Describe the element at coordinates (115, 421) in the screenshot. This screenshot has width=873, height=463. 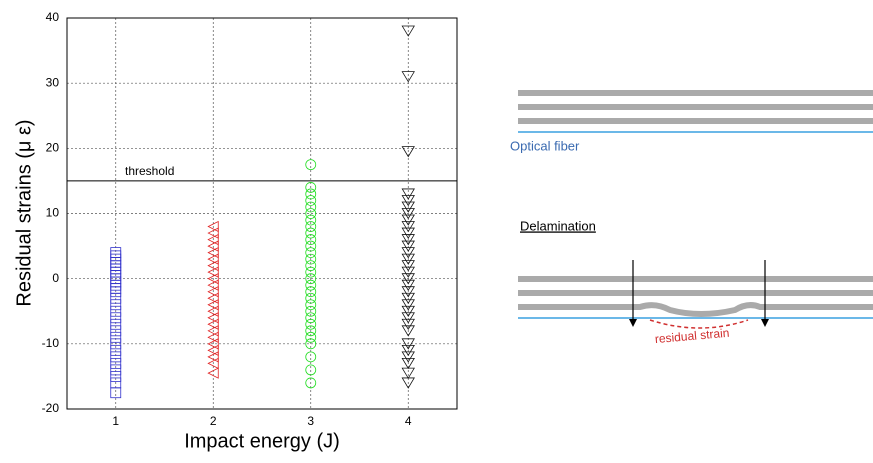
I see `x-tick-label: 1` at that location.